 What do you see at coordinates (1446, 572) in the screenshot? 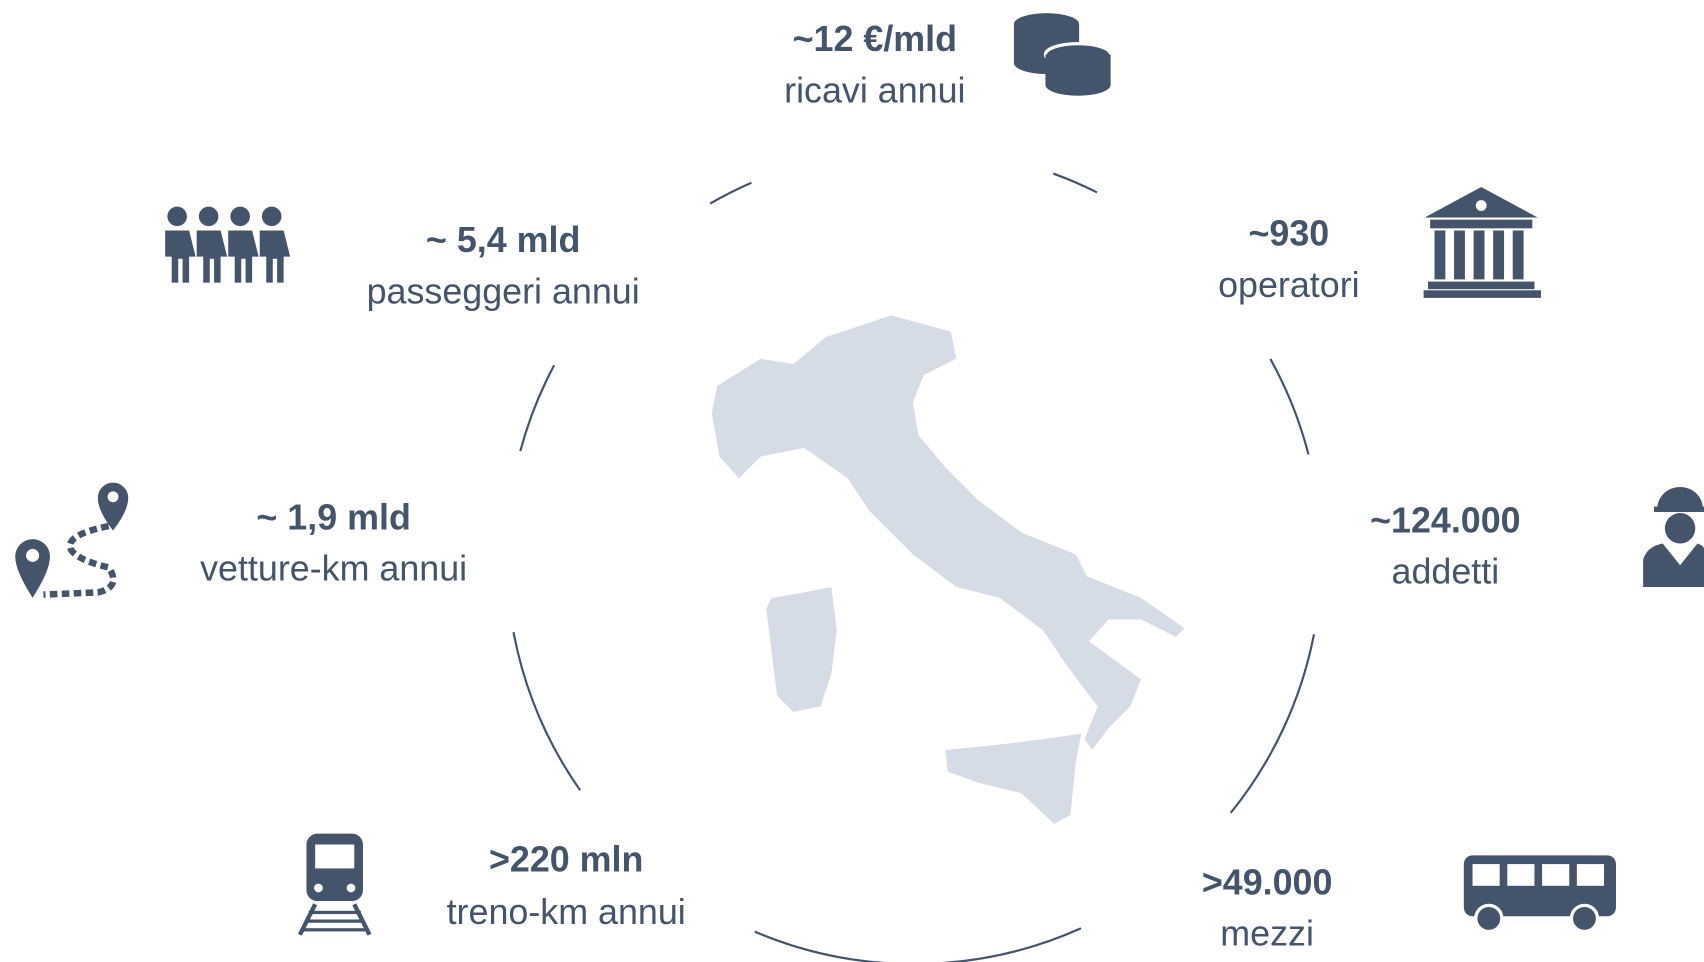
I see `stat-label: addetti` at bounding box center [1446, 572].